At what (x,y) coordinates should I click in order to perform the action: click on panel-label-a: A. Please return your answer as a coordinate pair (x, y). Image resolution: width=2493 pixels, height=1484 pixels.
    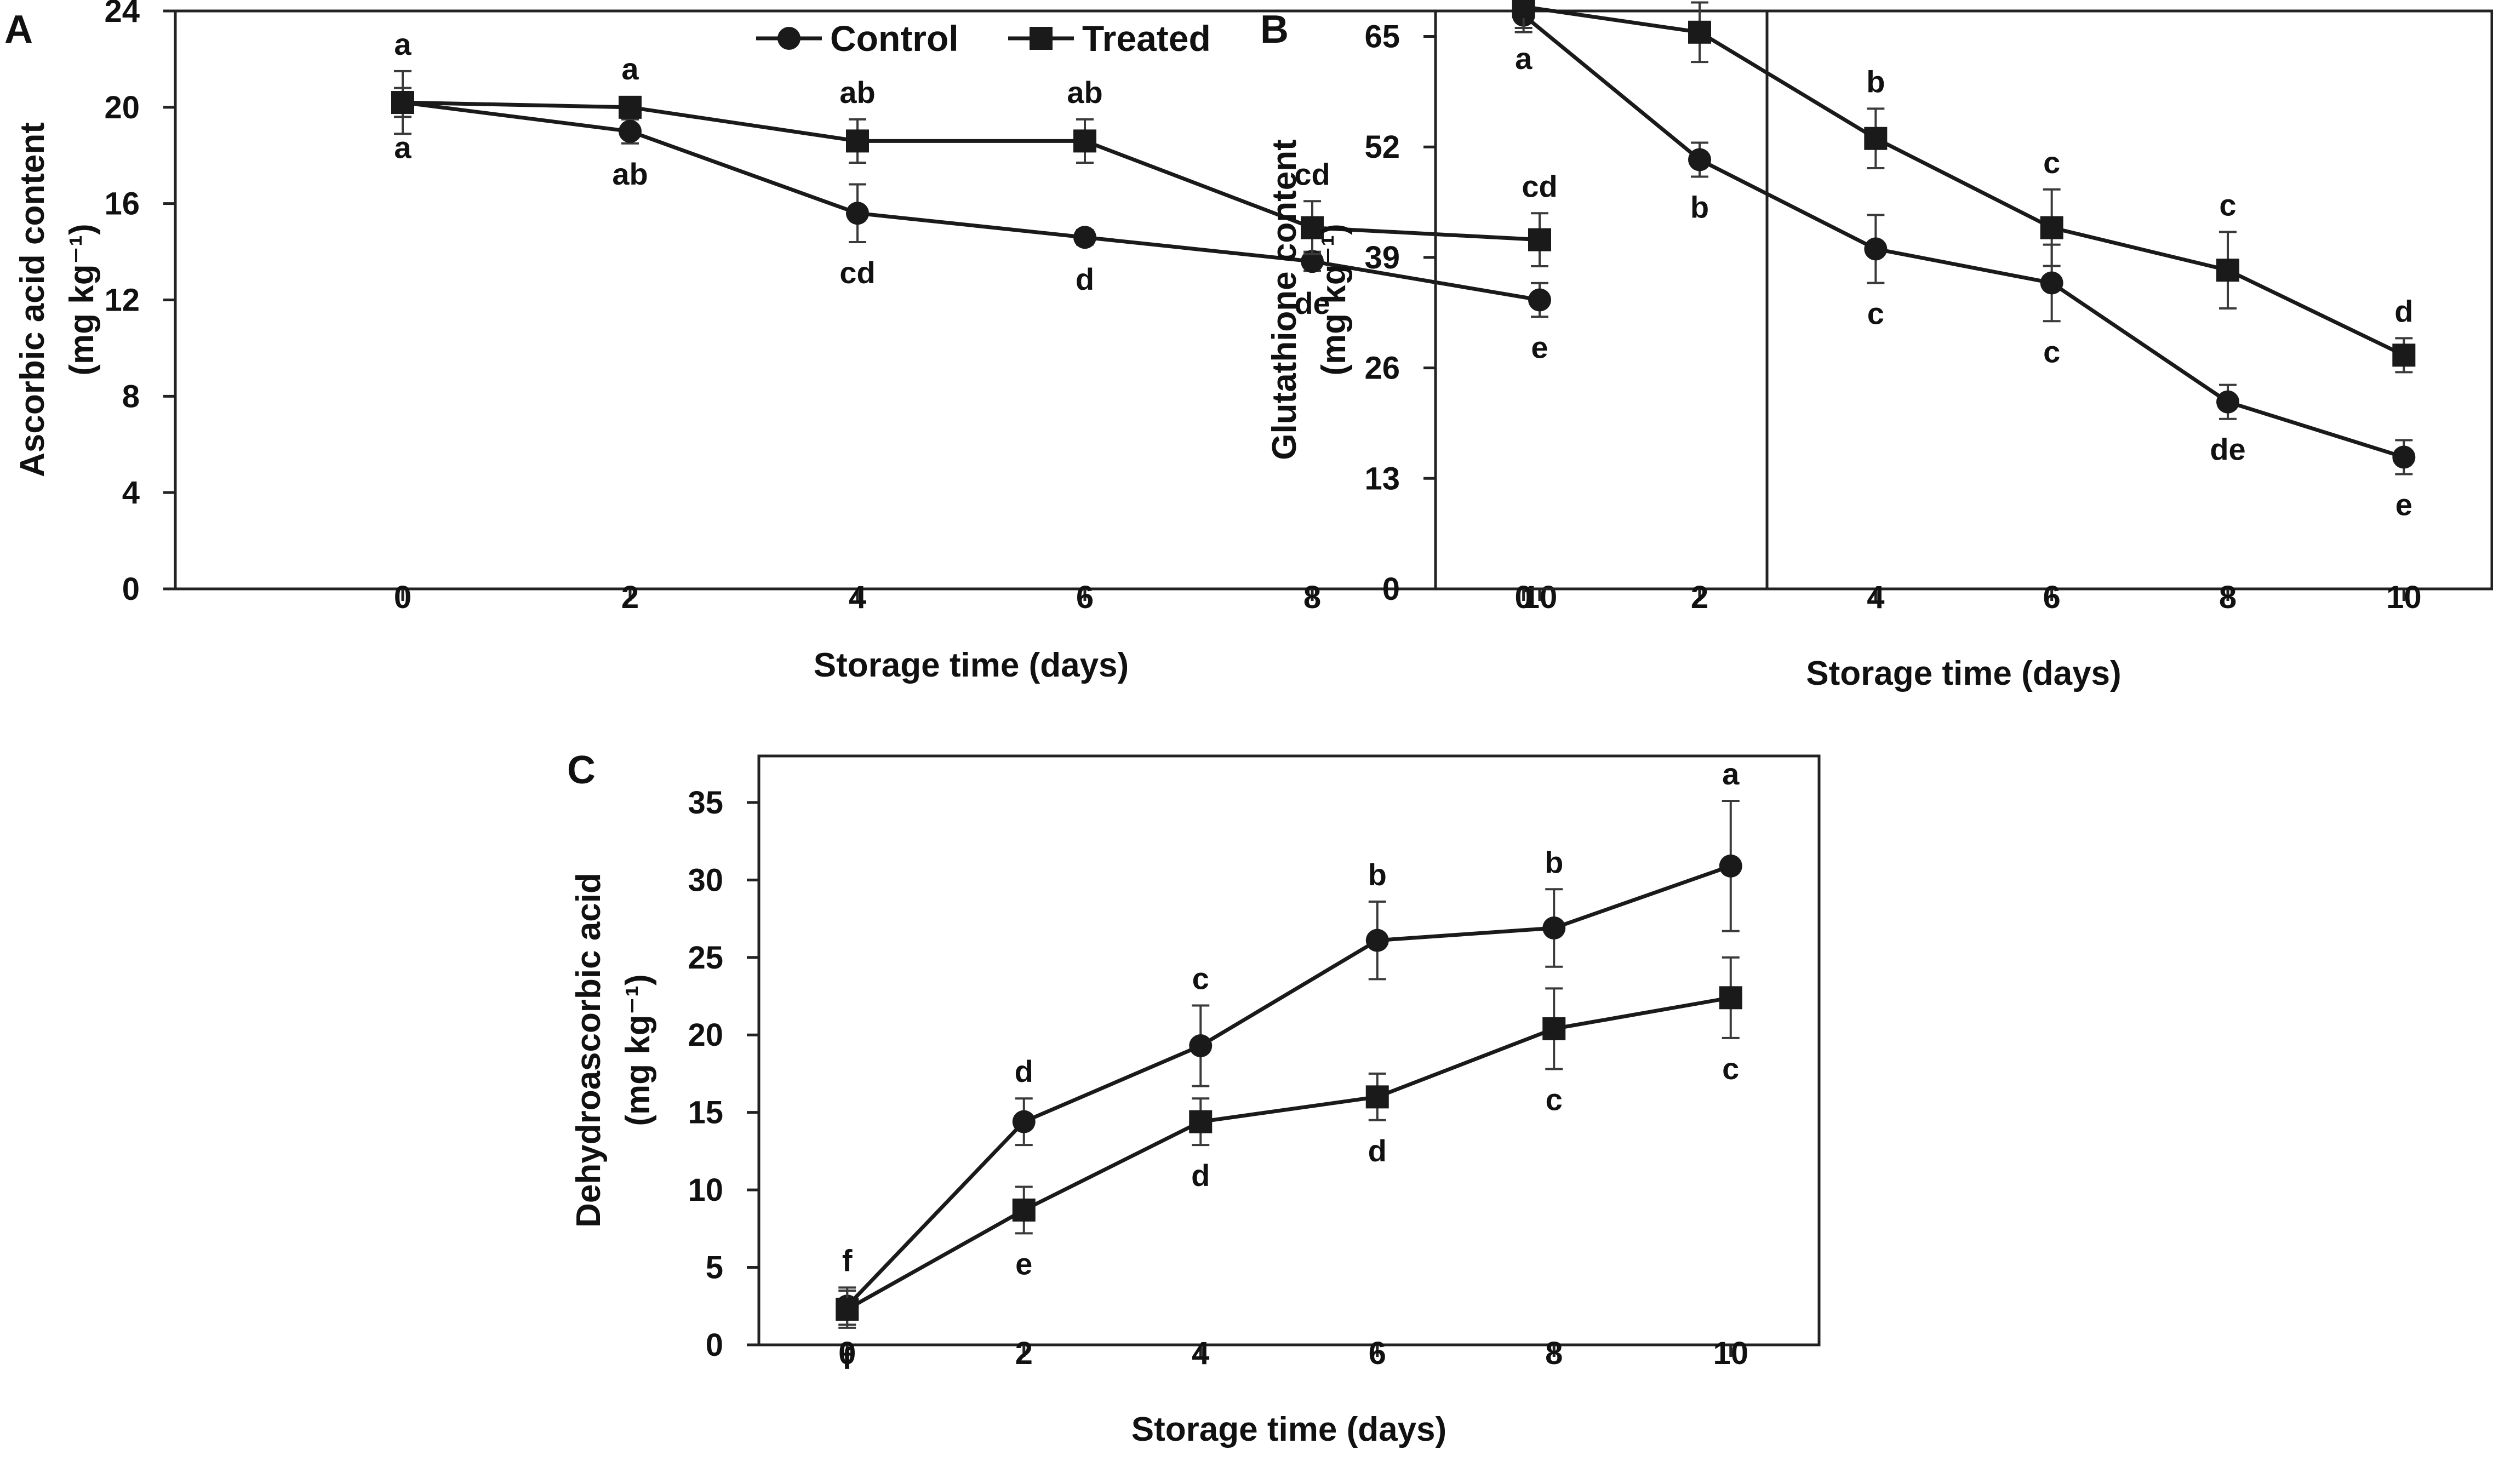
    Looking at the image, I should click on (18, 29).